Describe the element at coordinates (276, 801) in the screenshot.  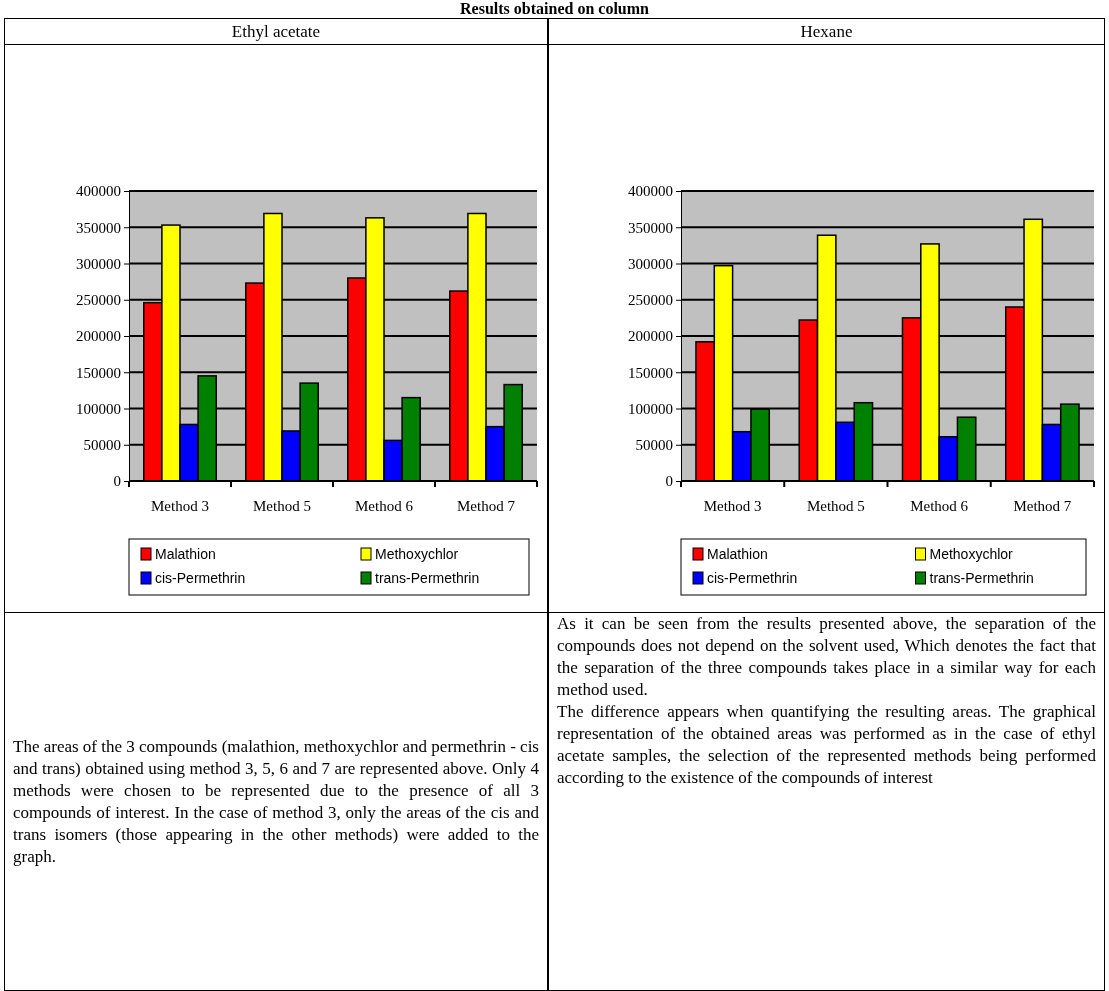
I see `text: The areas of the 3 compounds (malathion, methoxychlor and permethrin - cis and trans) obtained using method 3, 5, 6 and 7 are represented above. Only 4 methods were chosen to be represented due to the presence of all 3 compounds of interest. In the case of method 3, only the areas of the cis and trans isomers (those appearing in the other methods) were added to the graph.` at that location.